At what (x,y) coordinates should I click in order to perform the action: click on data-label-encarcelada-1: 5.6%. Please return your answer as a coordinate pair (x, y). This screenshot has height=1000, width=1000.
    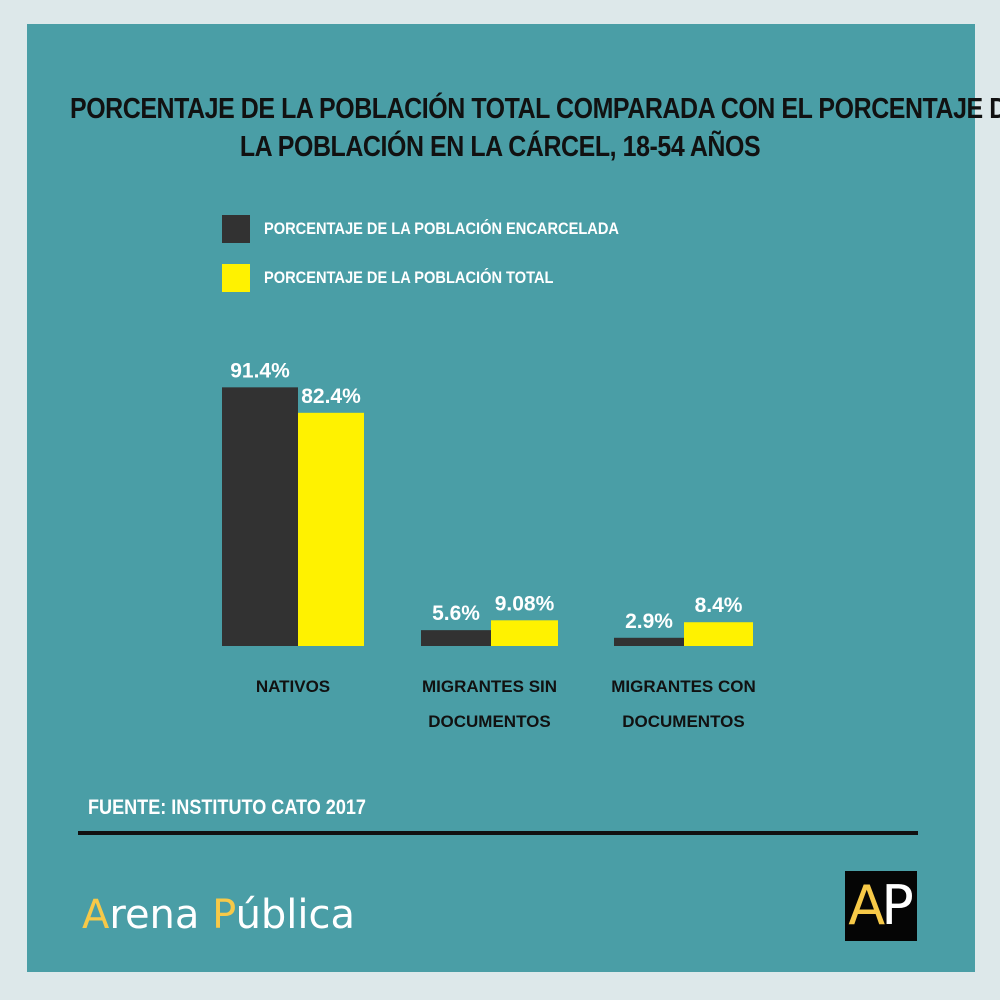
    Looking at the image, I should click on (456, 613).